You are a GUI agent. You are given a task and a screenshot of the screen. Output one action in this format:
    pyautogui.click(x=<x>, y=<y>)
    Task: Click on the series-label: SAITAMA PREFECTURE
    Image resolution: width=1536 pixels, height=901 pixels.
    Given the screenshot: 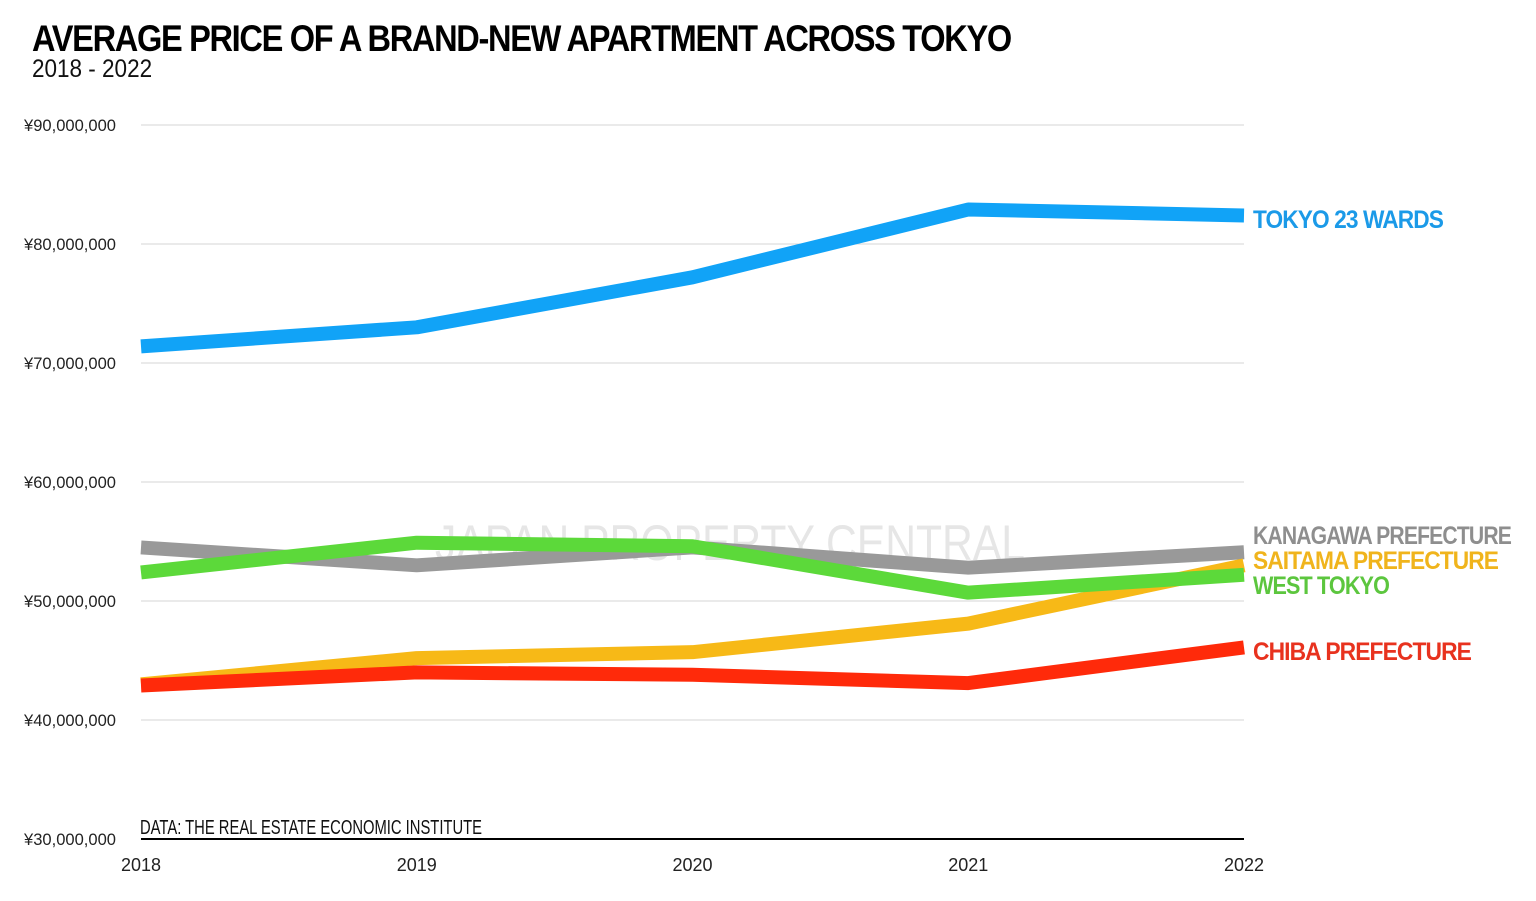 What is the action you would take?
    pyautogui.click(x=1375, y=561)
    